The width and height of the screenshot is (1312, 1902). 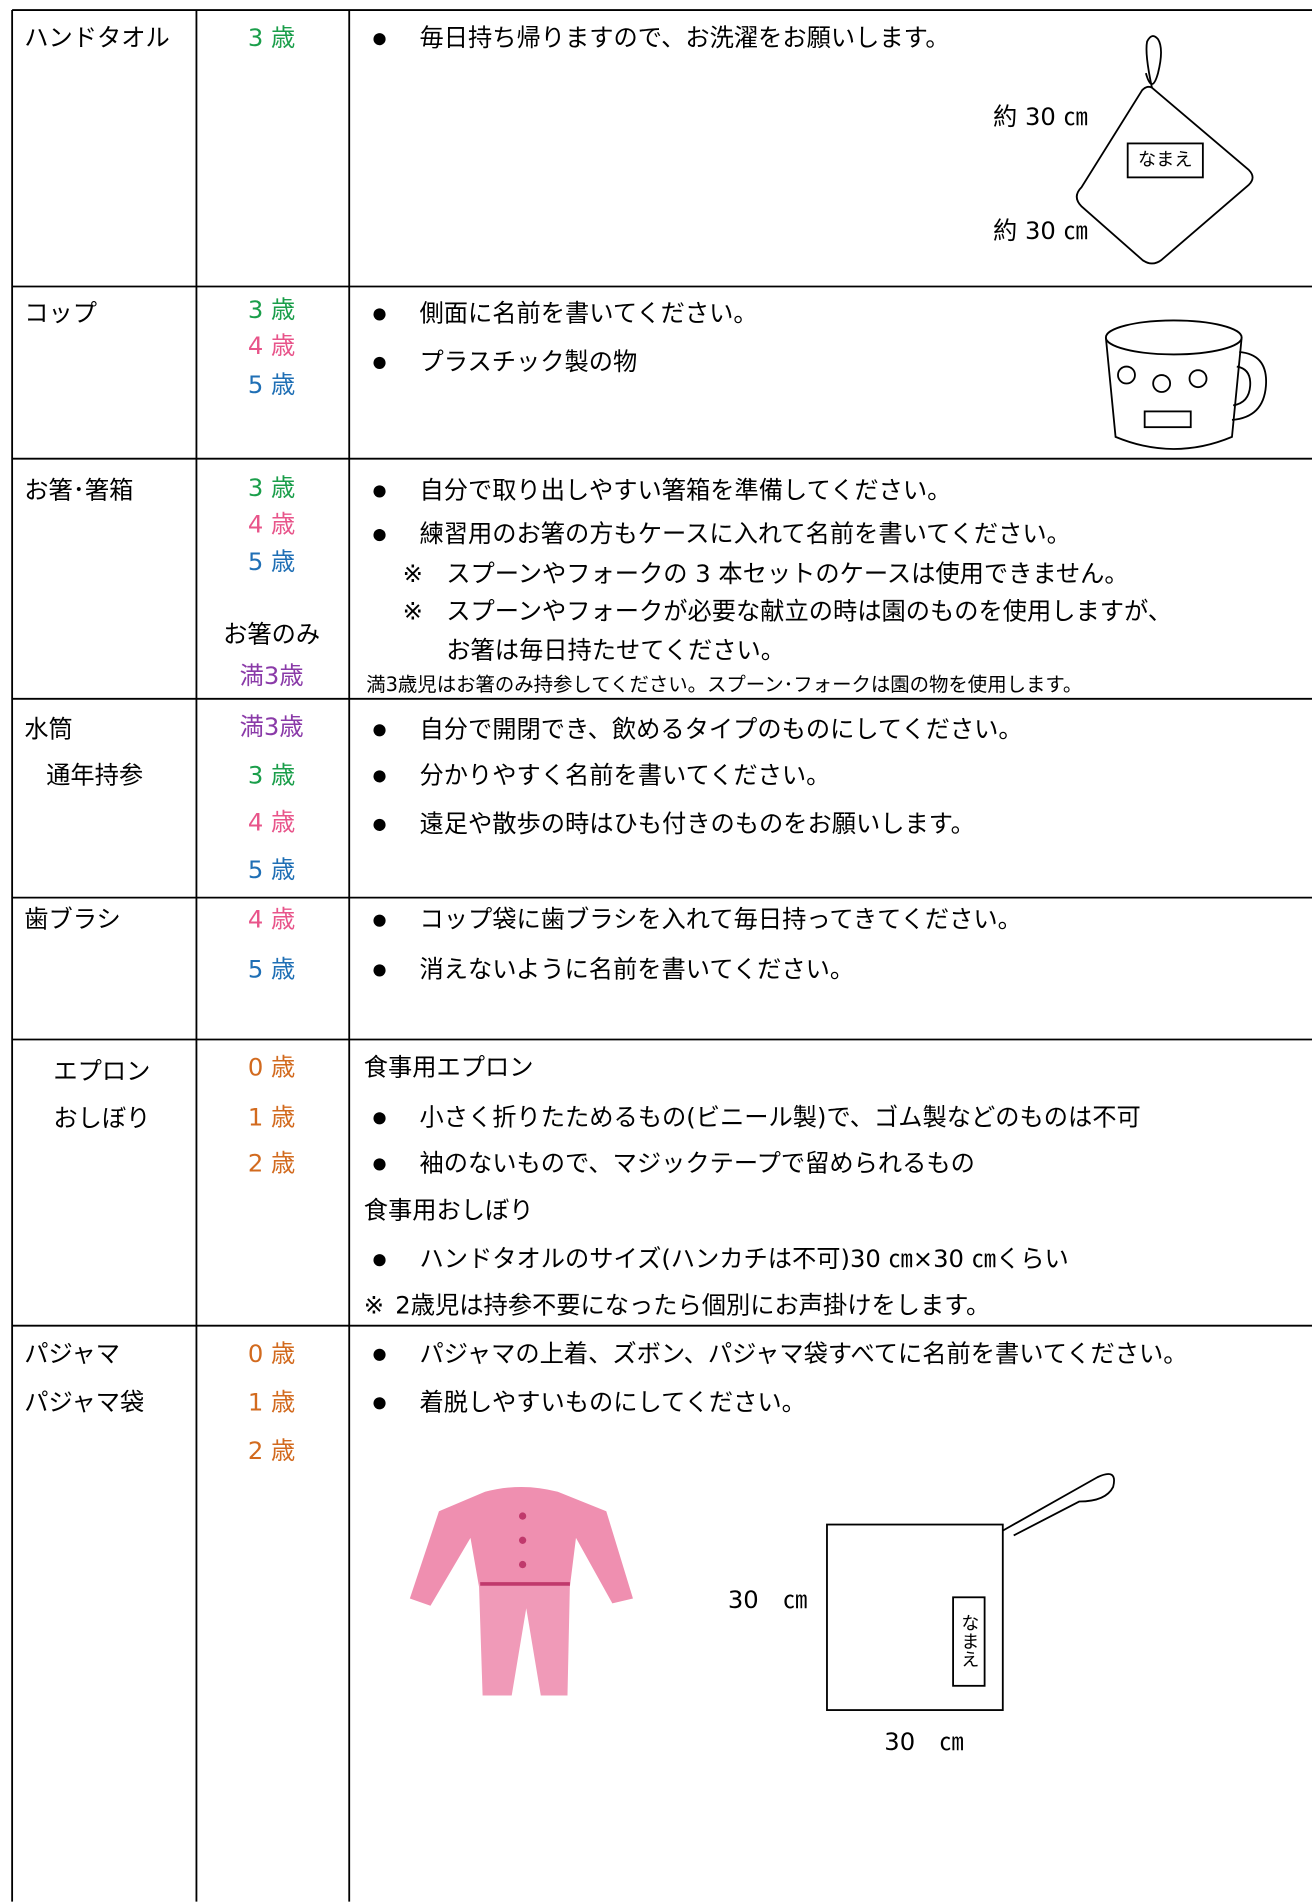 I want to click on content-line: 消えないように名前を書いてください。, so click(x=637, y=968).